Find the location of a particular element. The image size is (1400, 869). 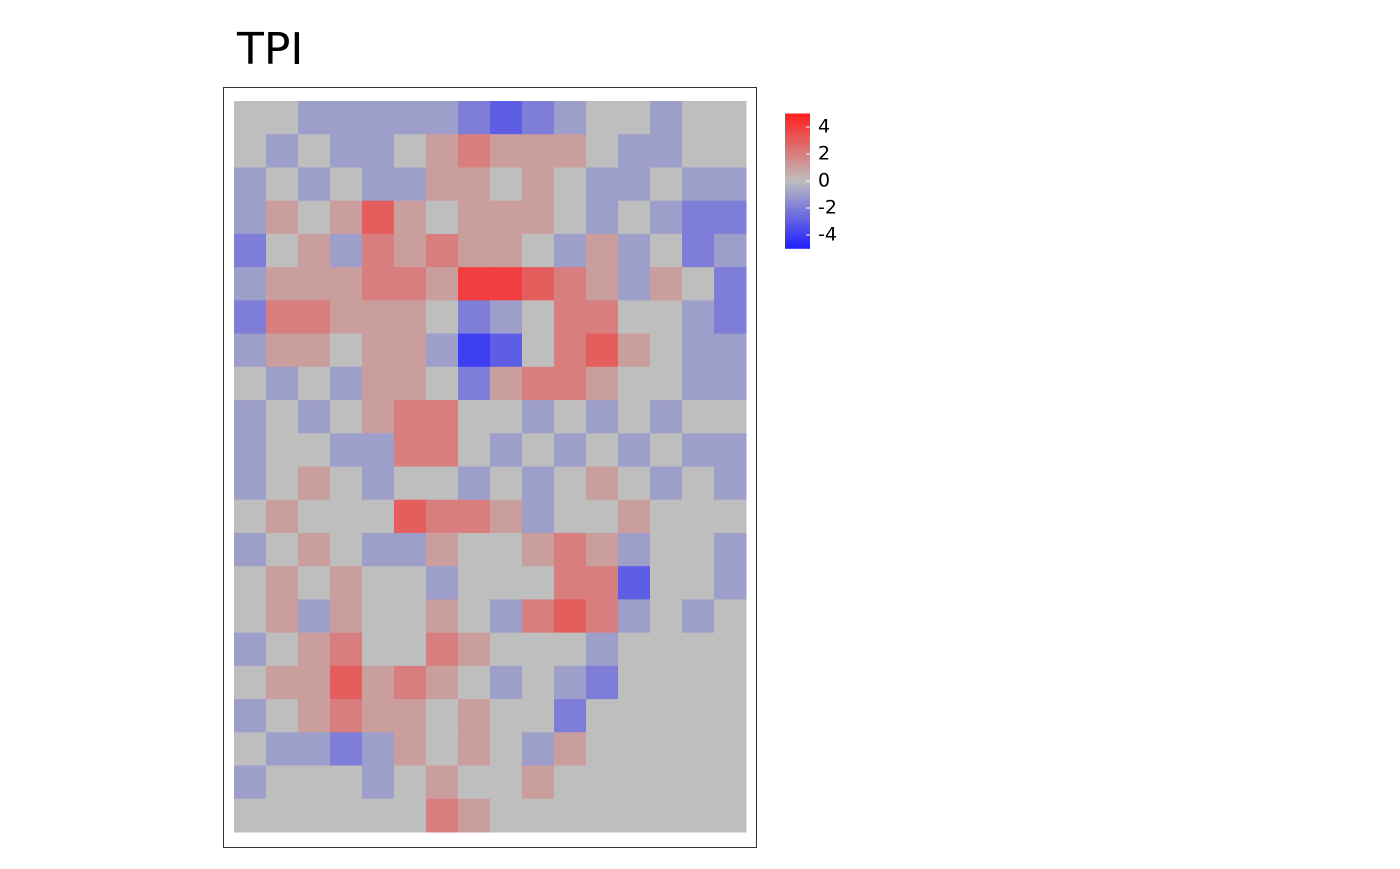

legend-label: 2 is located at coordinates (824, 154).